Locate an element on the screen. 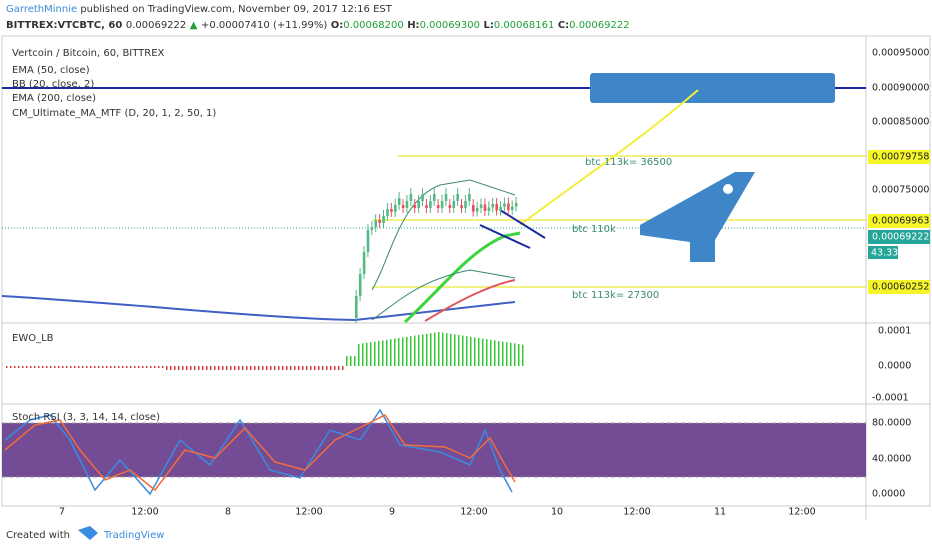  candles is located at coordinates (436, 255).